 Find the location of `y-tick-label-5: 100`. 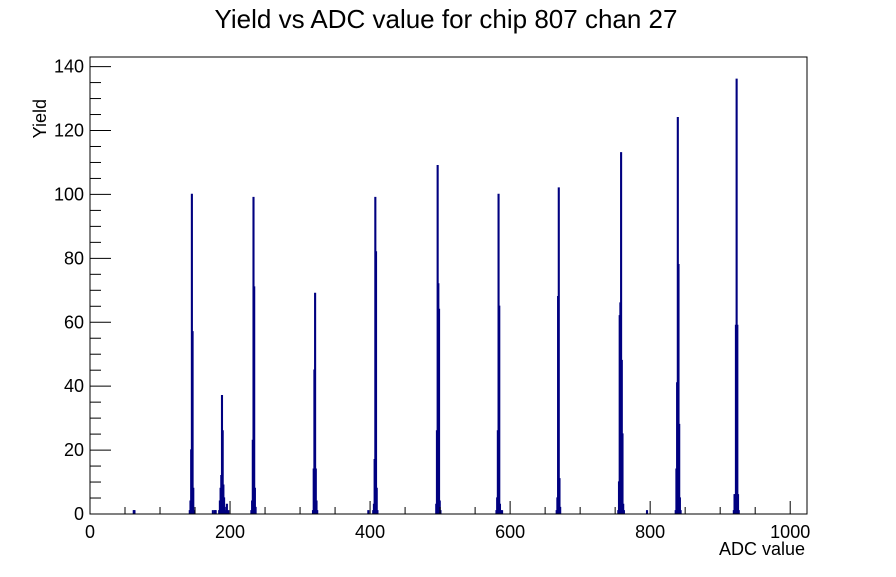

y-tick-label-5: 100 is located at coordinates (69, 194).